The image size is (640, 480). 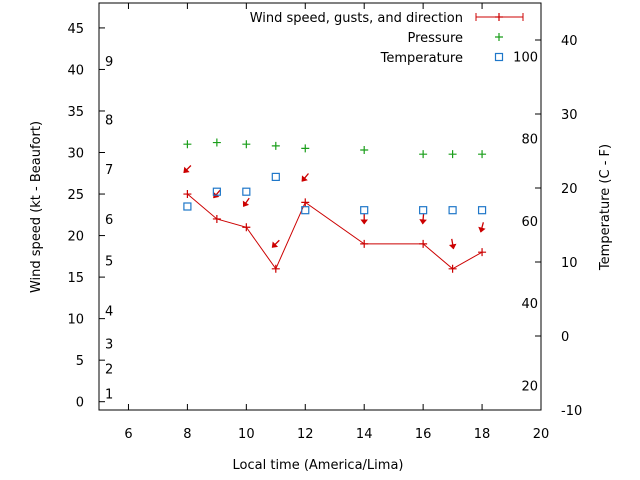 What do you see at coordinates (541, 434) in the screenshot?
I see `x-tick-label: 20` at bounding box center [541, 434].